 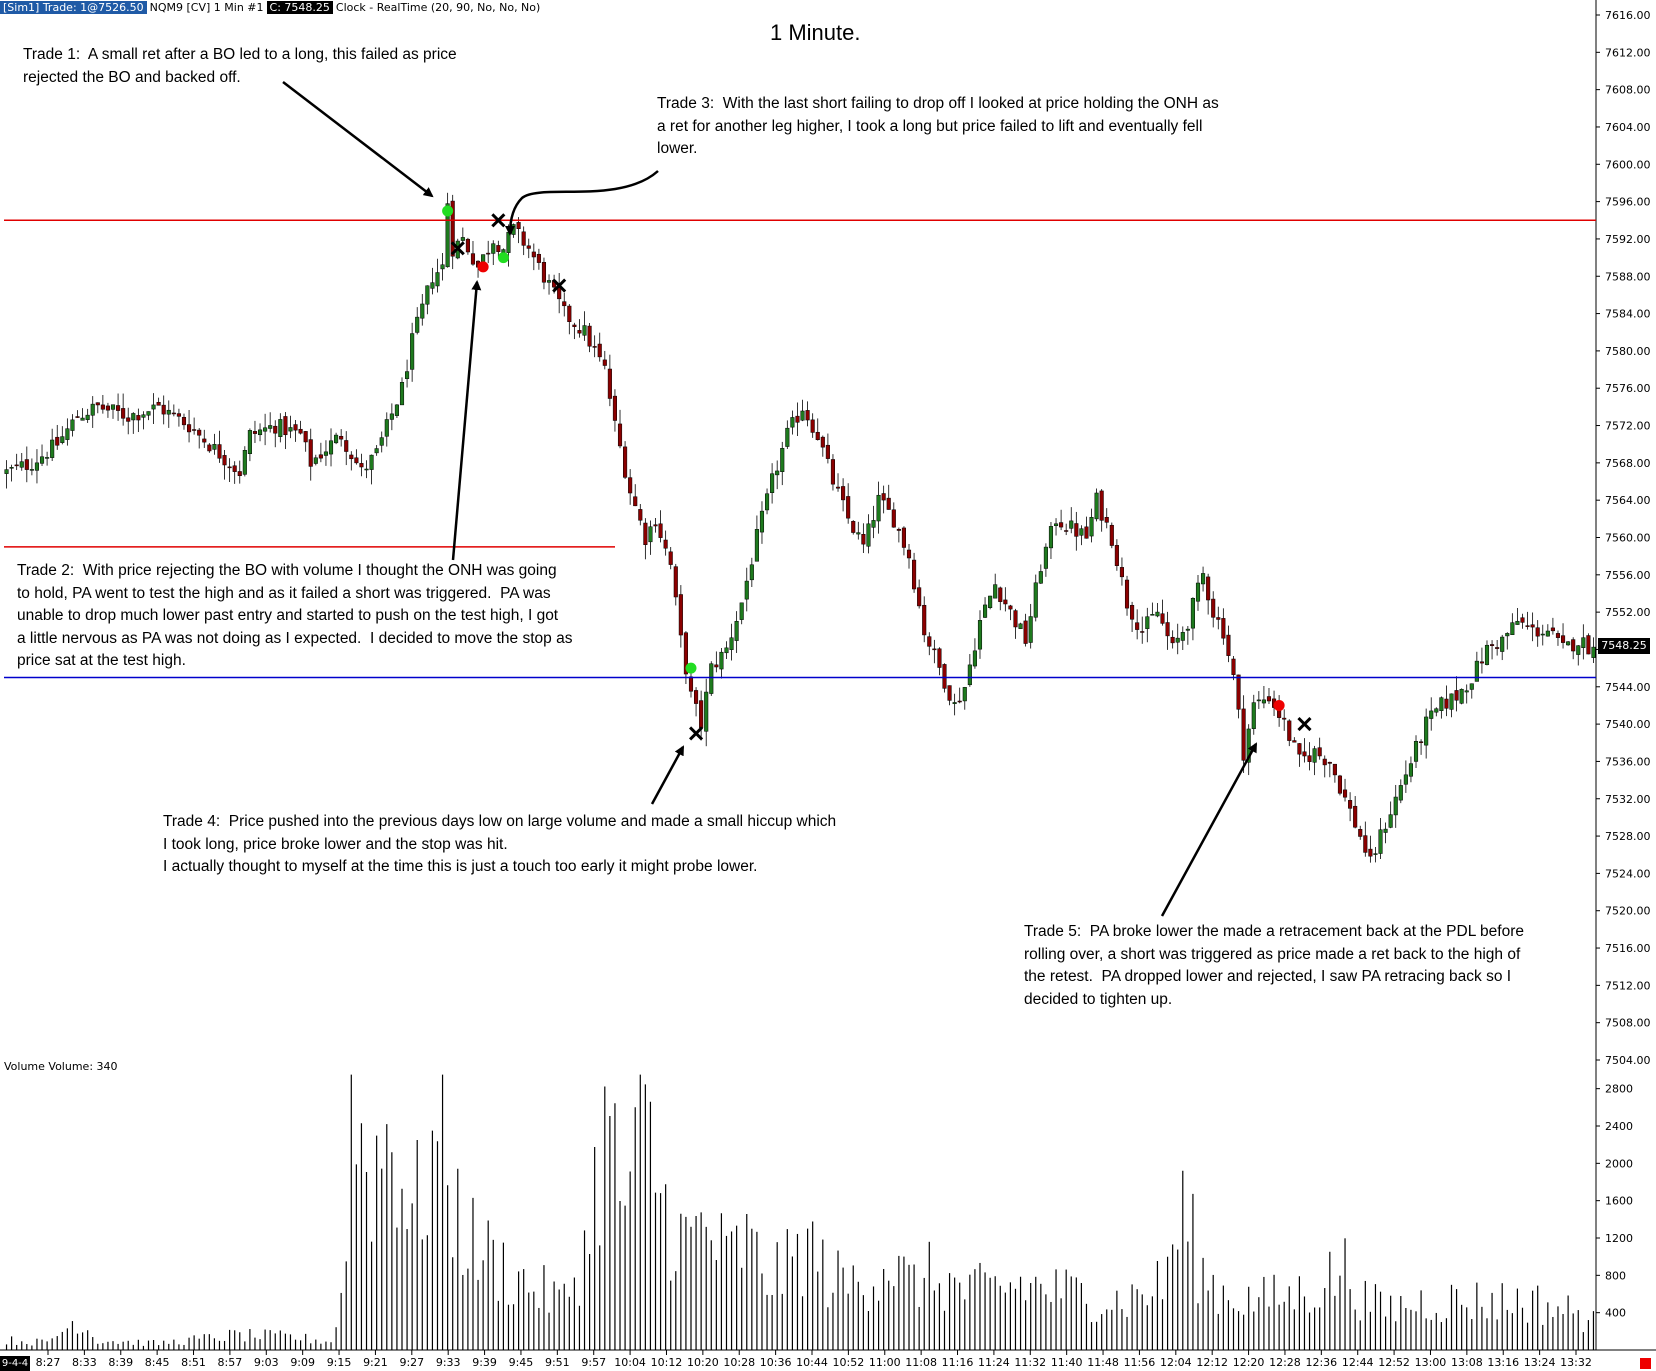 I want to click on time-tick-label: 13:16, so click(x=1503, y=1362).